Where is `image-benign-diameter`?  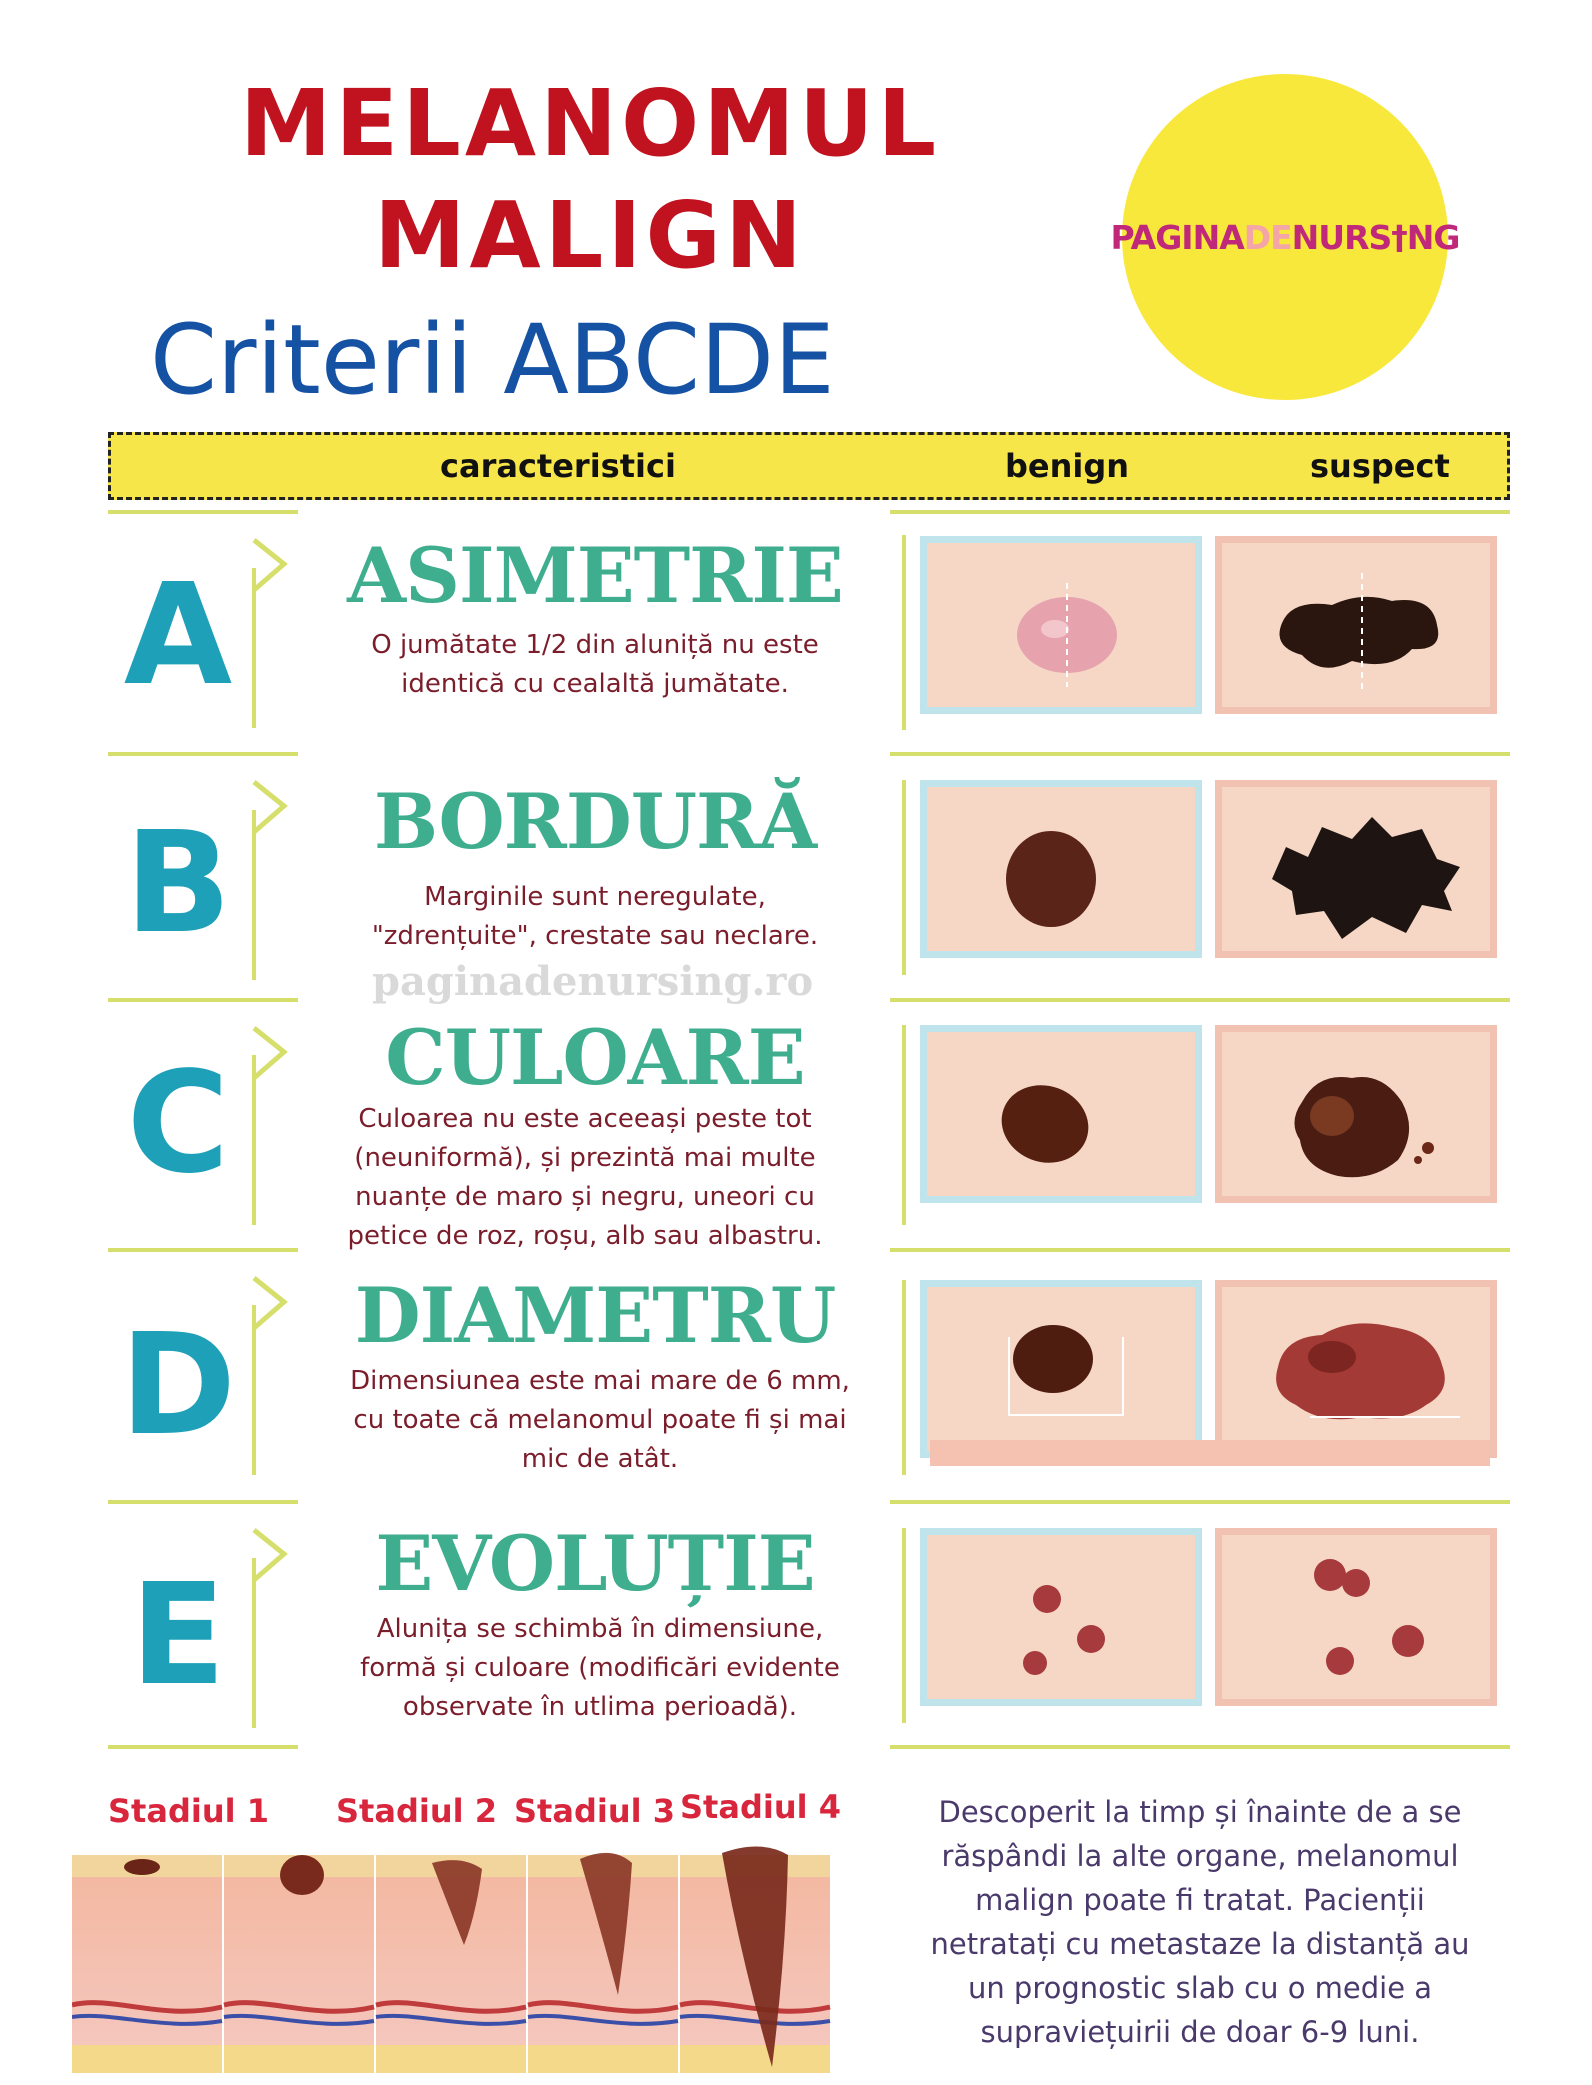 image-benign-diameter is located at coordinates (1061, 1369).